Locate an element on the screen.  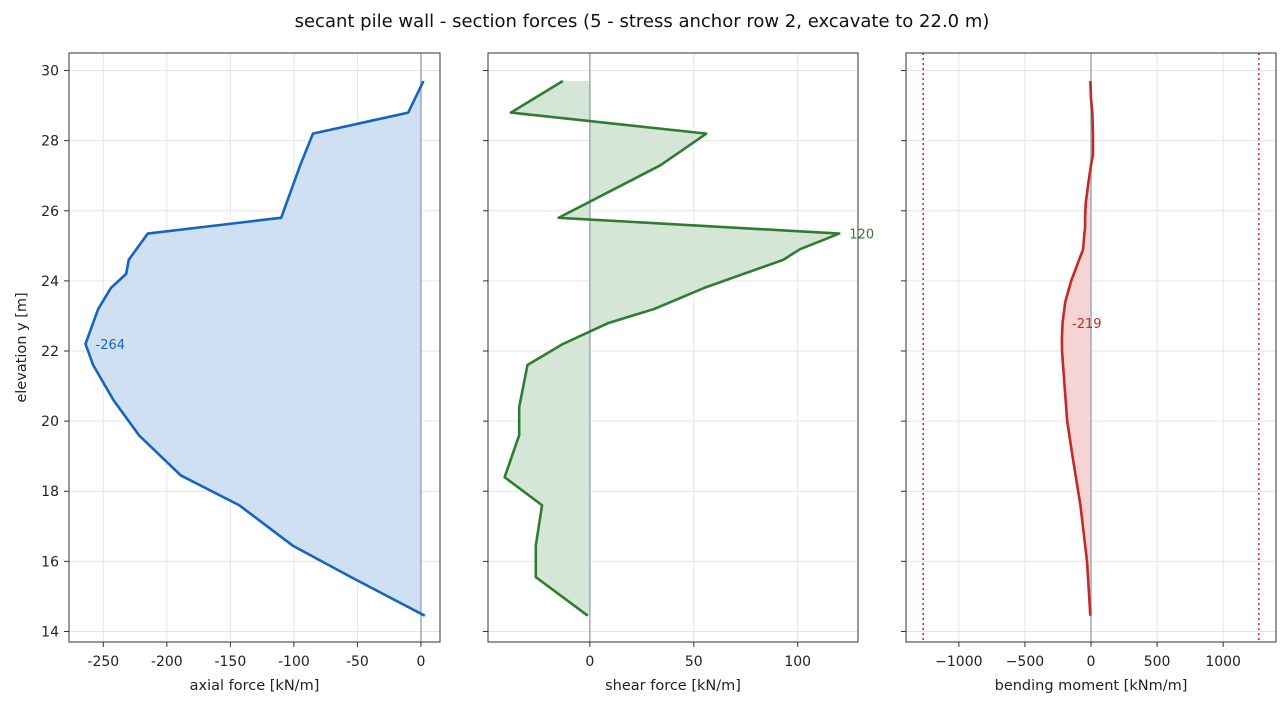
axial-xtick-label-3: -100 is located at coordinates (294, 662).